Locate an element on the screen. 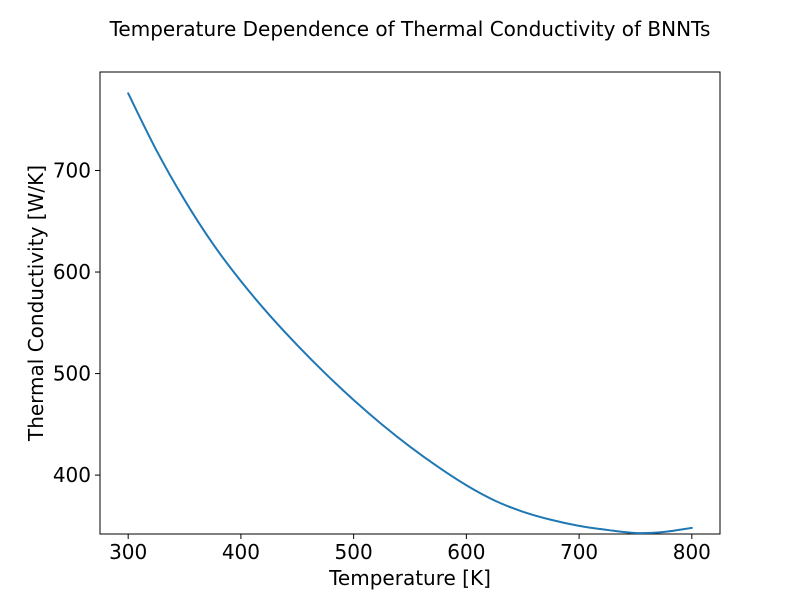 The image size is (800, 600). x-tick-label: 400 is located at coordinates (241, 552).